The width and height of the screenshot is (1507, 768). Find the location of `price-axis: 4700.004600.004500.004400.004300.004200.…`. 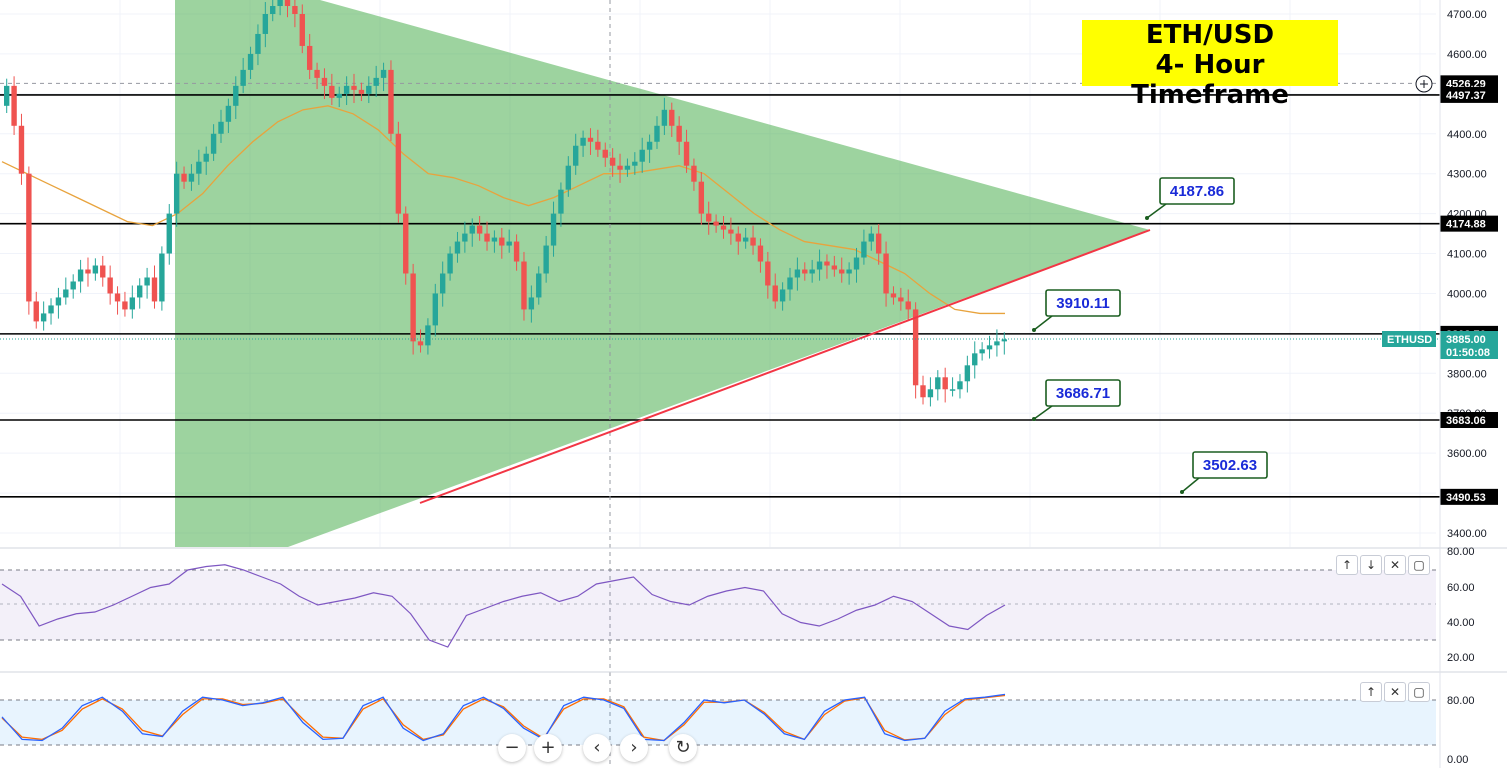

price-axis: 4700.004600.004500.004400.004300.004200.… is located at coordinates (1440, 274).